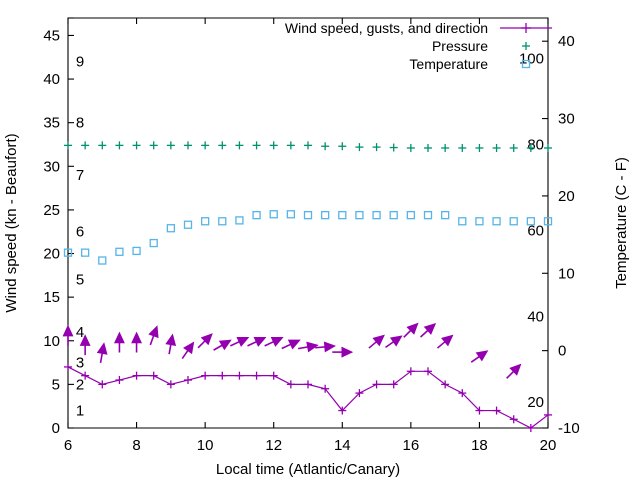  I want to click on beaufort-label-5: 5, so click(80, 280).